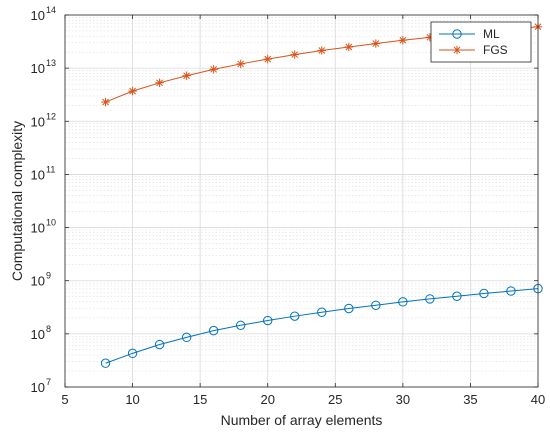 The height and width of the screenshot is (438, 550). What do you see at coordinates (267, 399) in the screenshot?
I see `x-tick-label: 20` at bounding box center [267, 399].